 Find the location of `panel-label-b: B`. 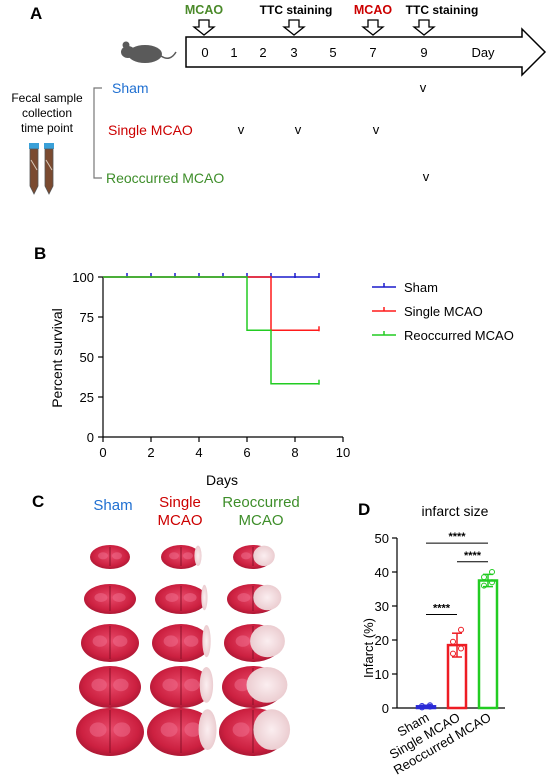

panel-label-b: B is located at coordinates (40, 253).